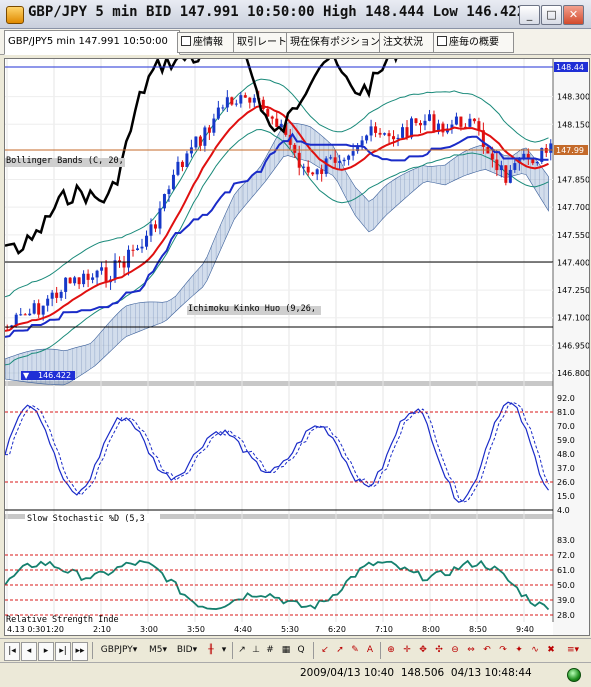  What do you see at coordinates (119, 650) in the screenshot?
I see `symbol-select: GBPJPY▾` at bounding box center [119, 650].